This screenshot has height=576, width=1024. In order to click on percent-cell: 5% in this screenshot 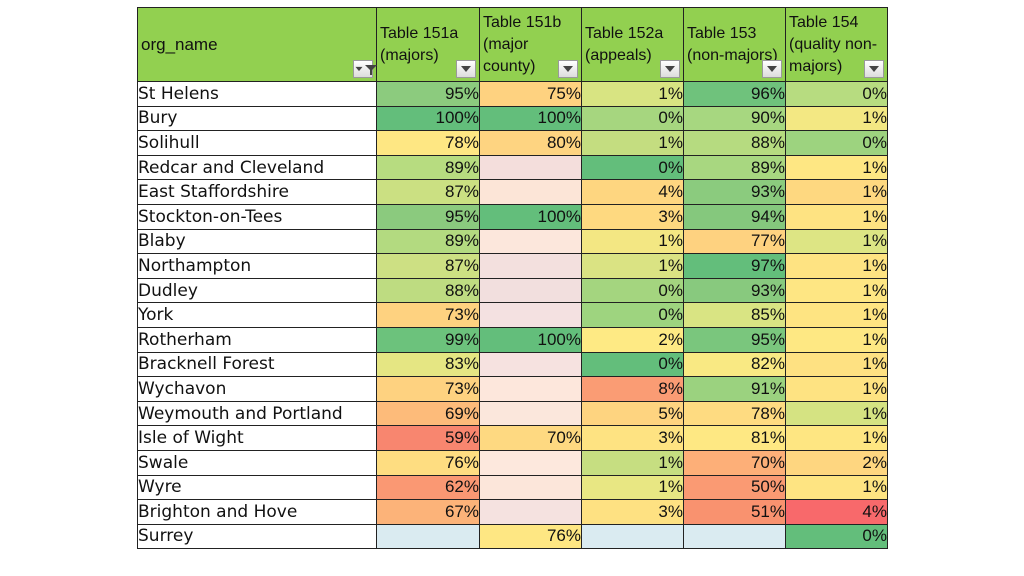, I will do `click(632, 413)`.